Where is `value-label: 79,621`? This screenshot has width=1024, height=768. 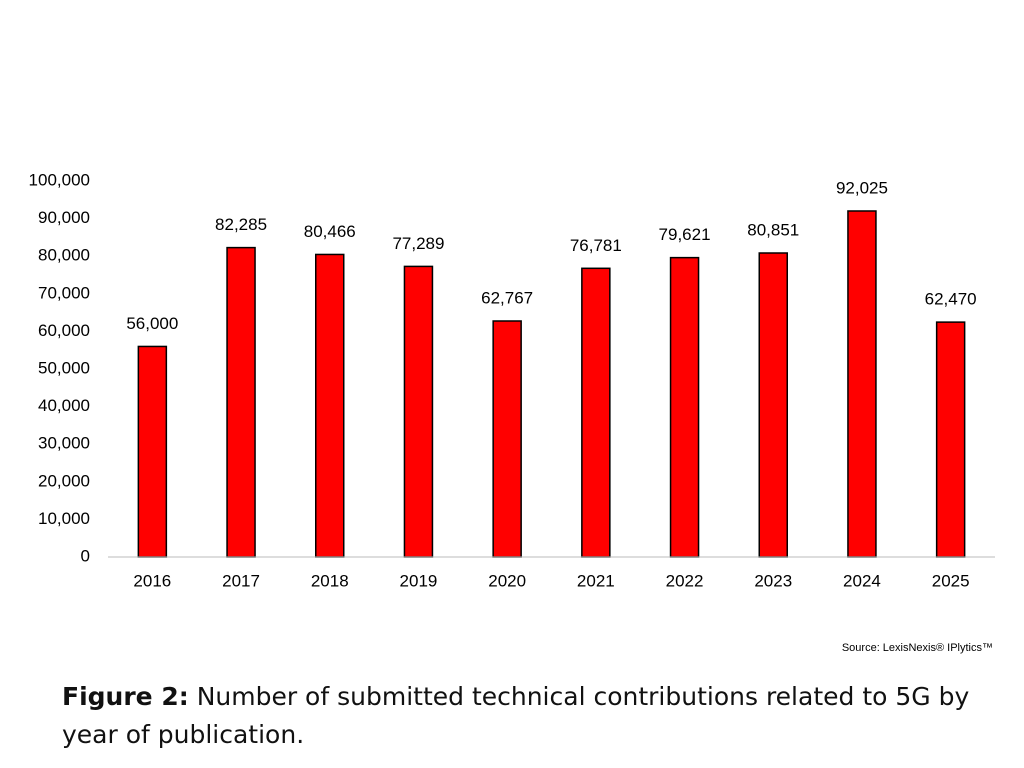 value-label: 79,621 is located at coordinates (685, 234).